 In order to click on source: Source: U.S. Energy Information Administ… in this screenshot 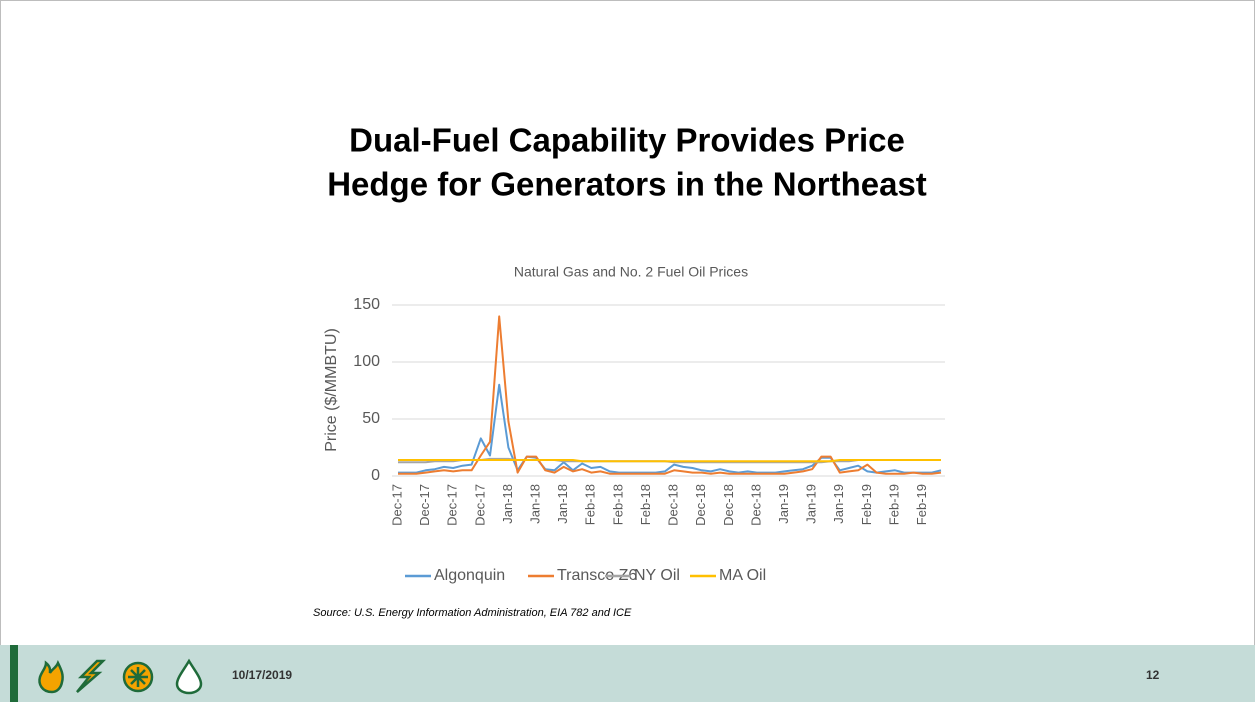, I will do `click(472, 613)`.